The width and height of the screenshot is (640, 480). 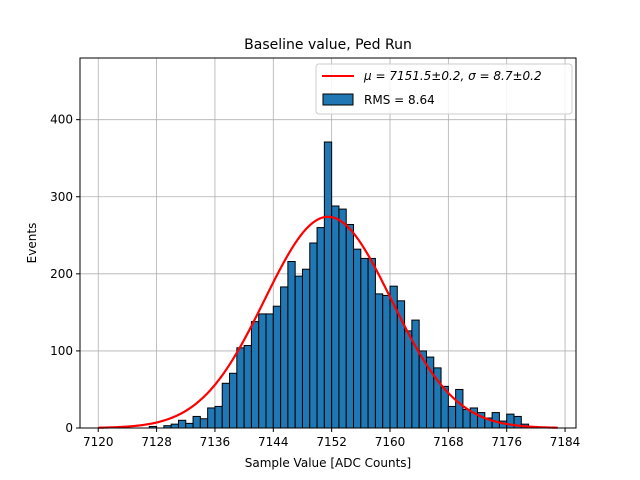 What do you see at coordinates (215, 442) in the screenshot?
I see `x-tick-label: 7136` at bounding box center [215, 442].